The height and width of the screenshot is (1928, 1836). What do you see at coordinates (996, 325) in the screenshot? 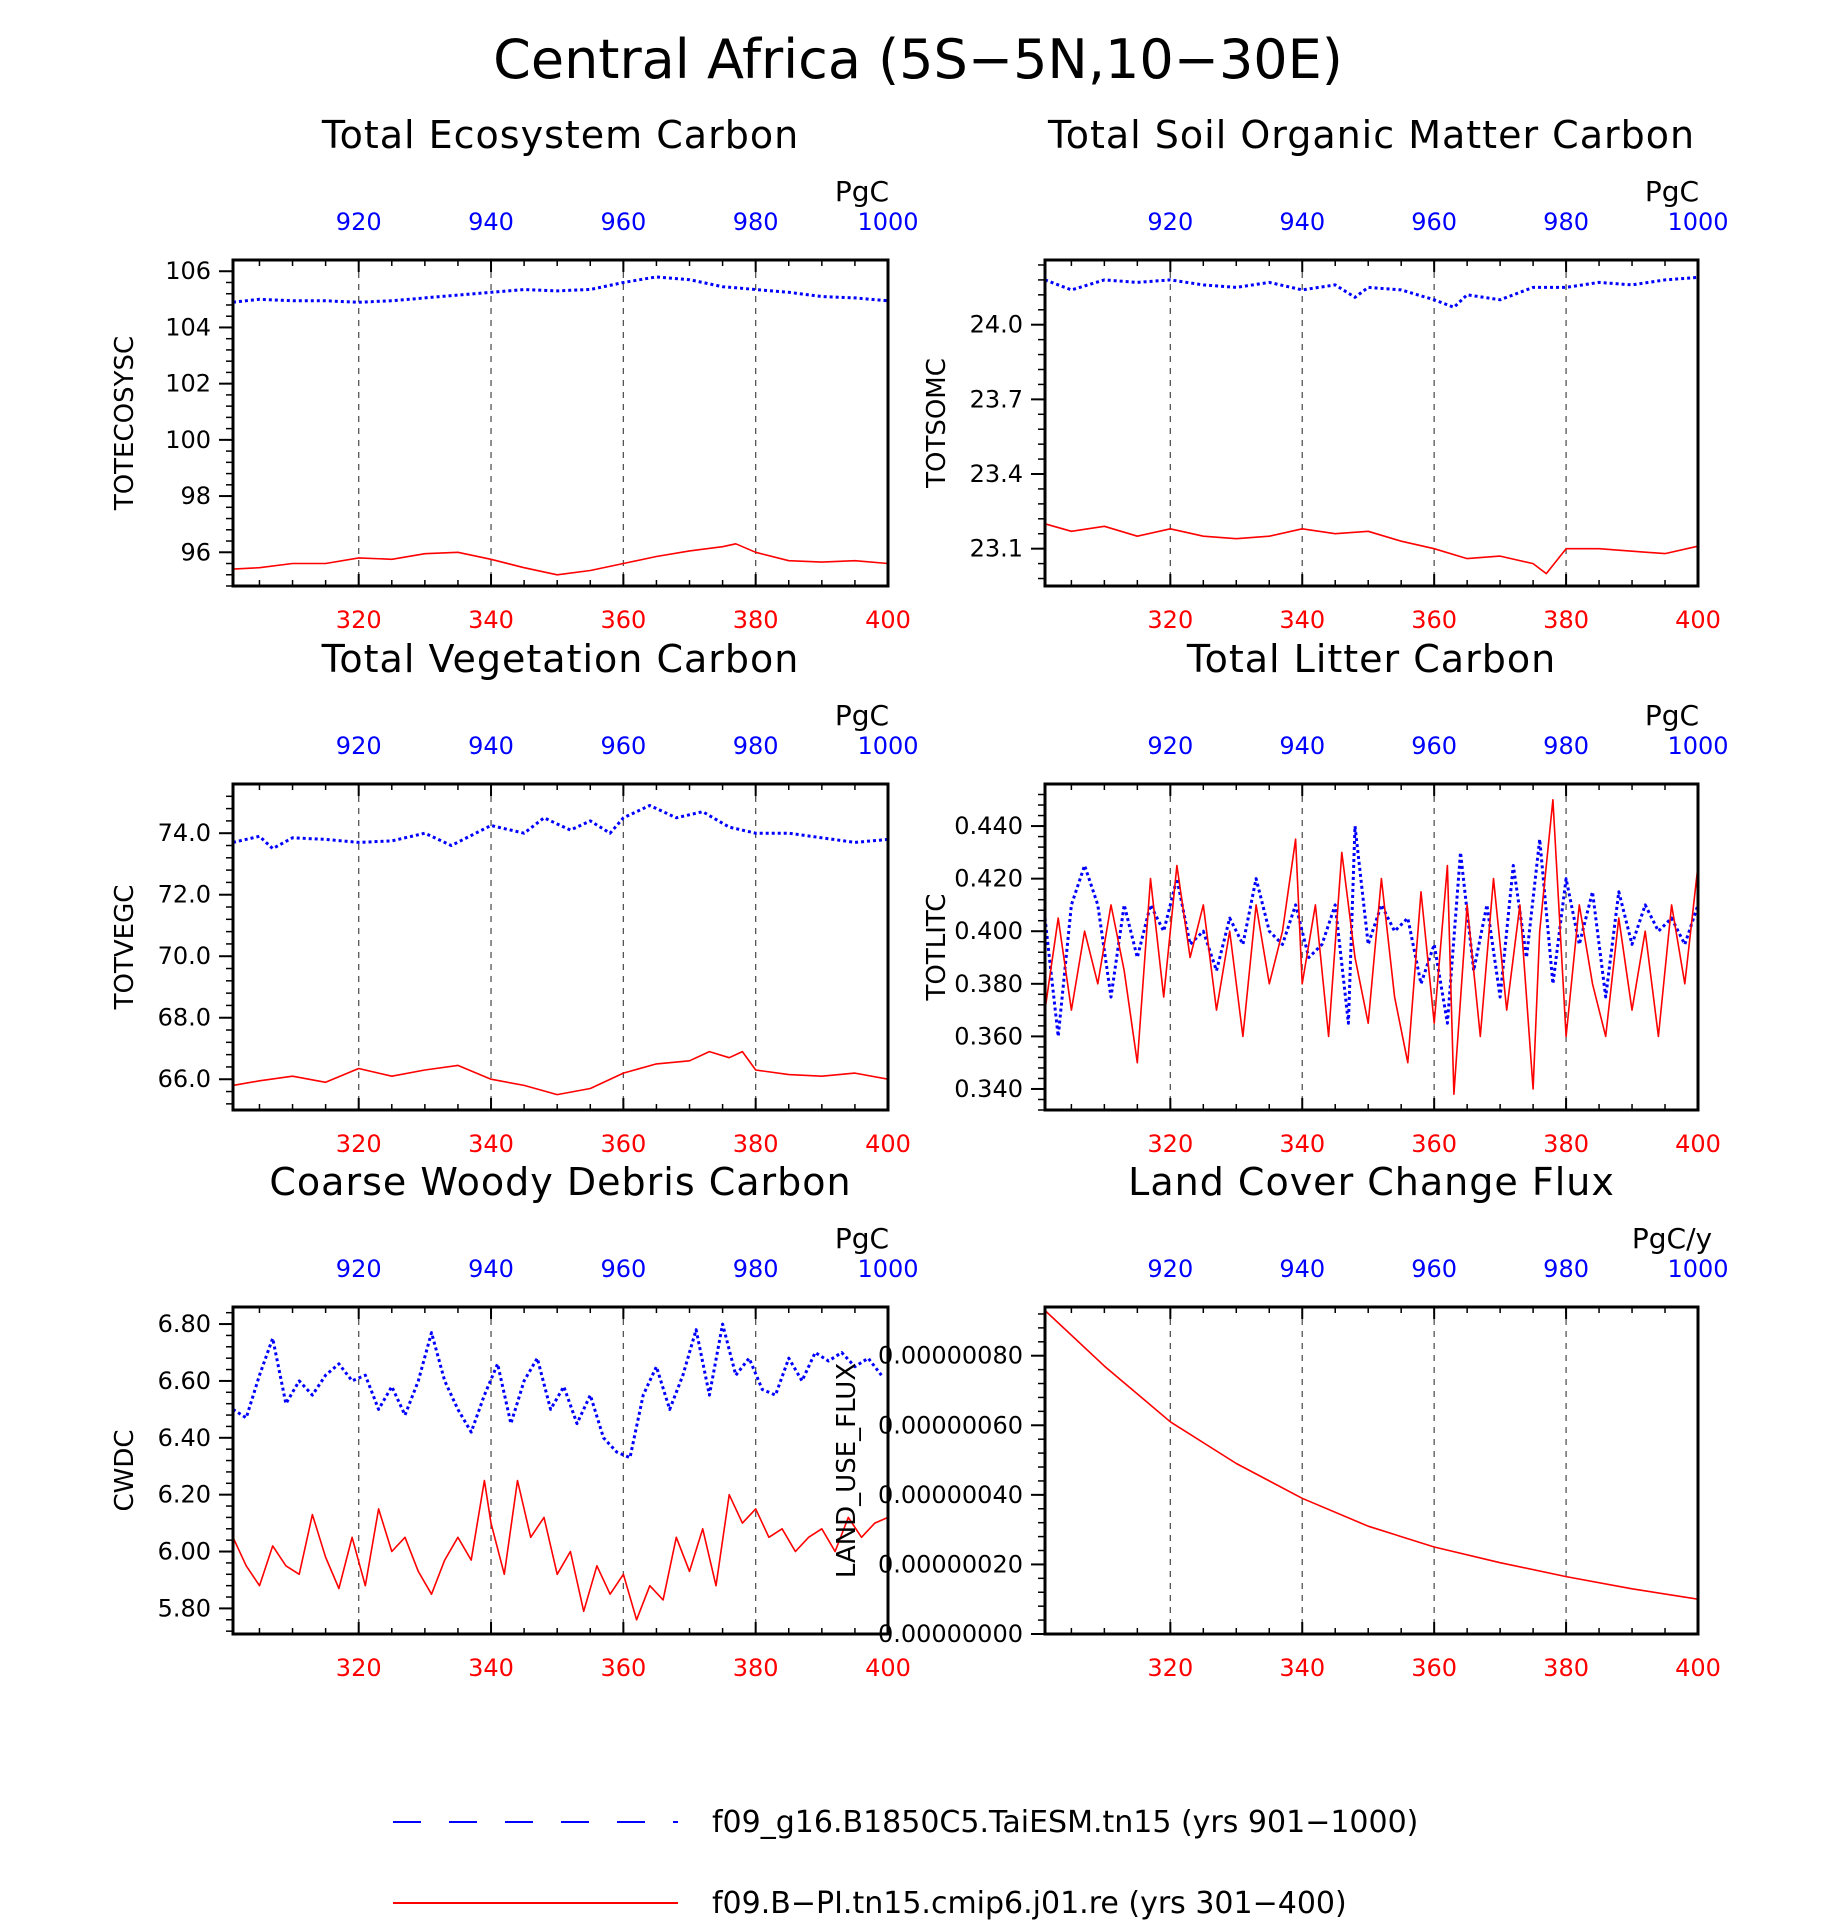
I see `y-tick-label: 24.0` at bounding box center [996, 325].